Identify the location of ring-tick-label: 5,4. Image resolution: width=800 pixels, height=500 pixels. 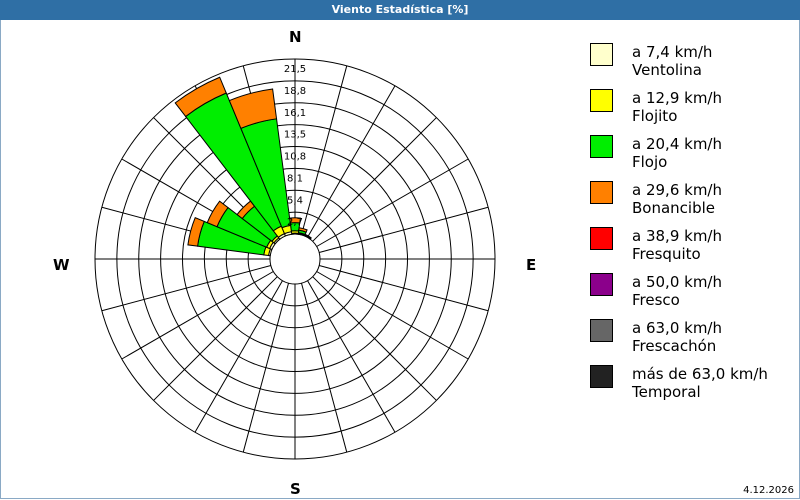
(295, 200).